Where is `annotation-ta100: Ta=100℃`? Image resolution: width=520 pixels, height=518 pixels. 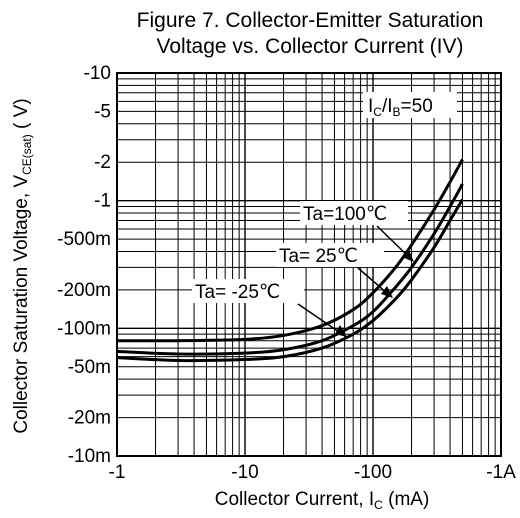 annotation-ta100: Ta=100℃ is located at coordinates (357, 231).